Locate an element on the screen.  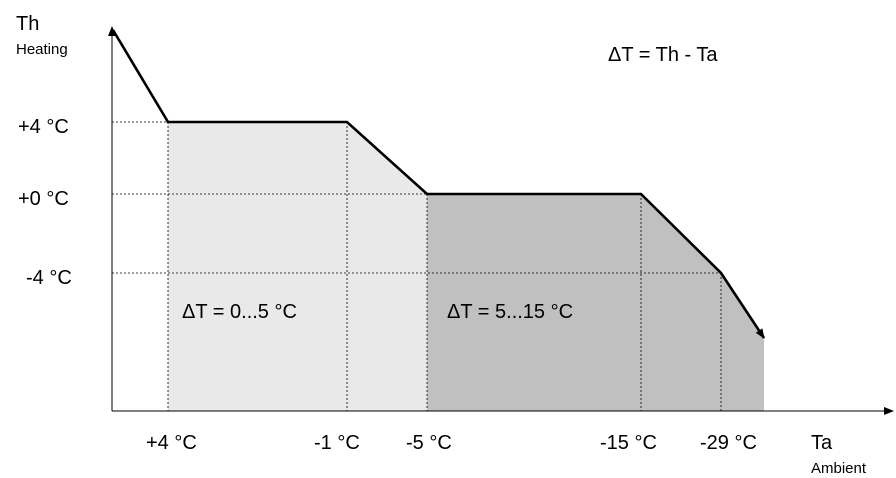
y-tick-label: -4 °C is located at coordinates (49, 278).